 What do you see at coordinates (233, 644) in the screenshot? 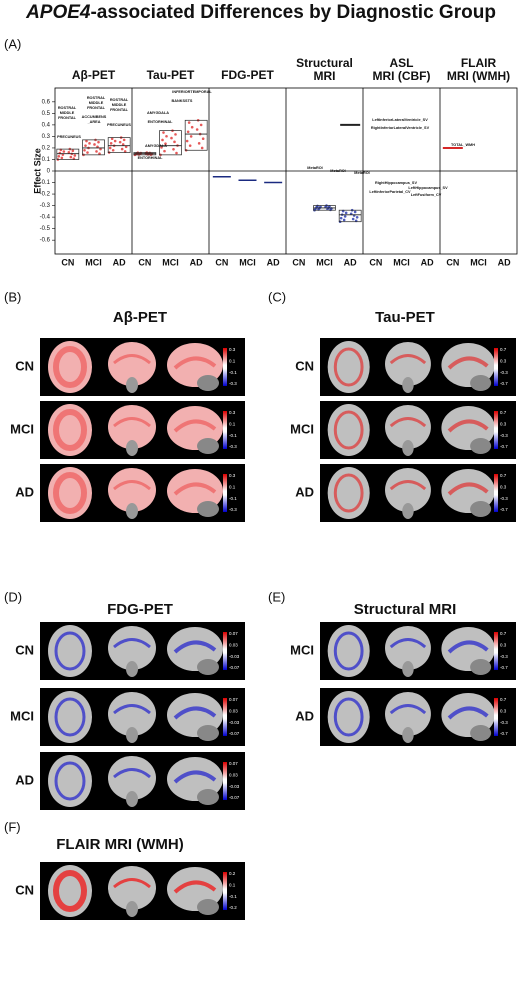
I see `colorbar-label: 0.03` at bounding box center [233, 644].